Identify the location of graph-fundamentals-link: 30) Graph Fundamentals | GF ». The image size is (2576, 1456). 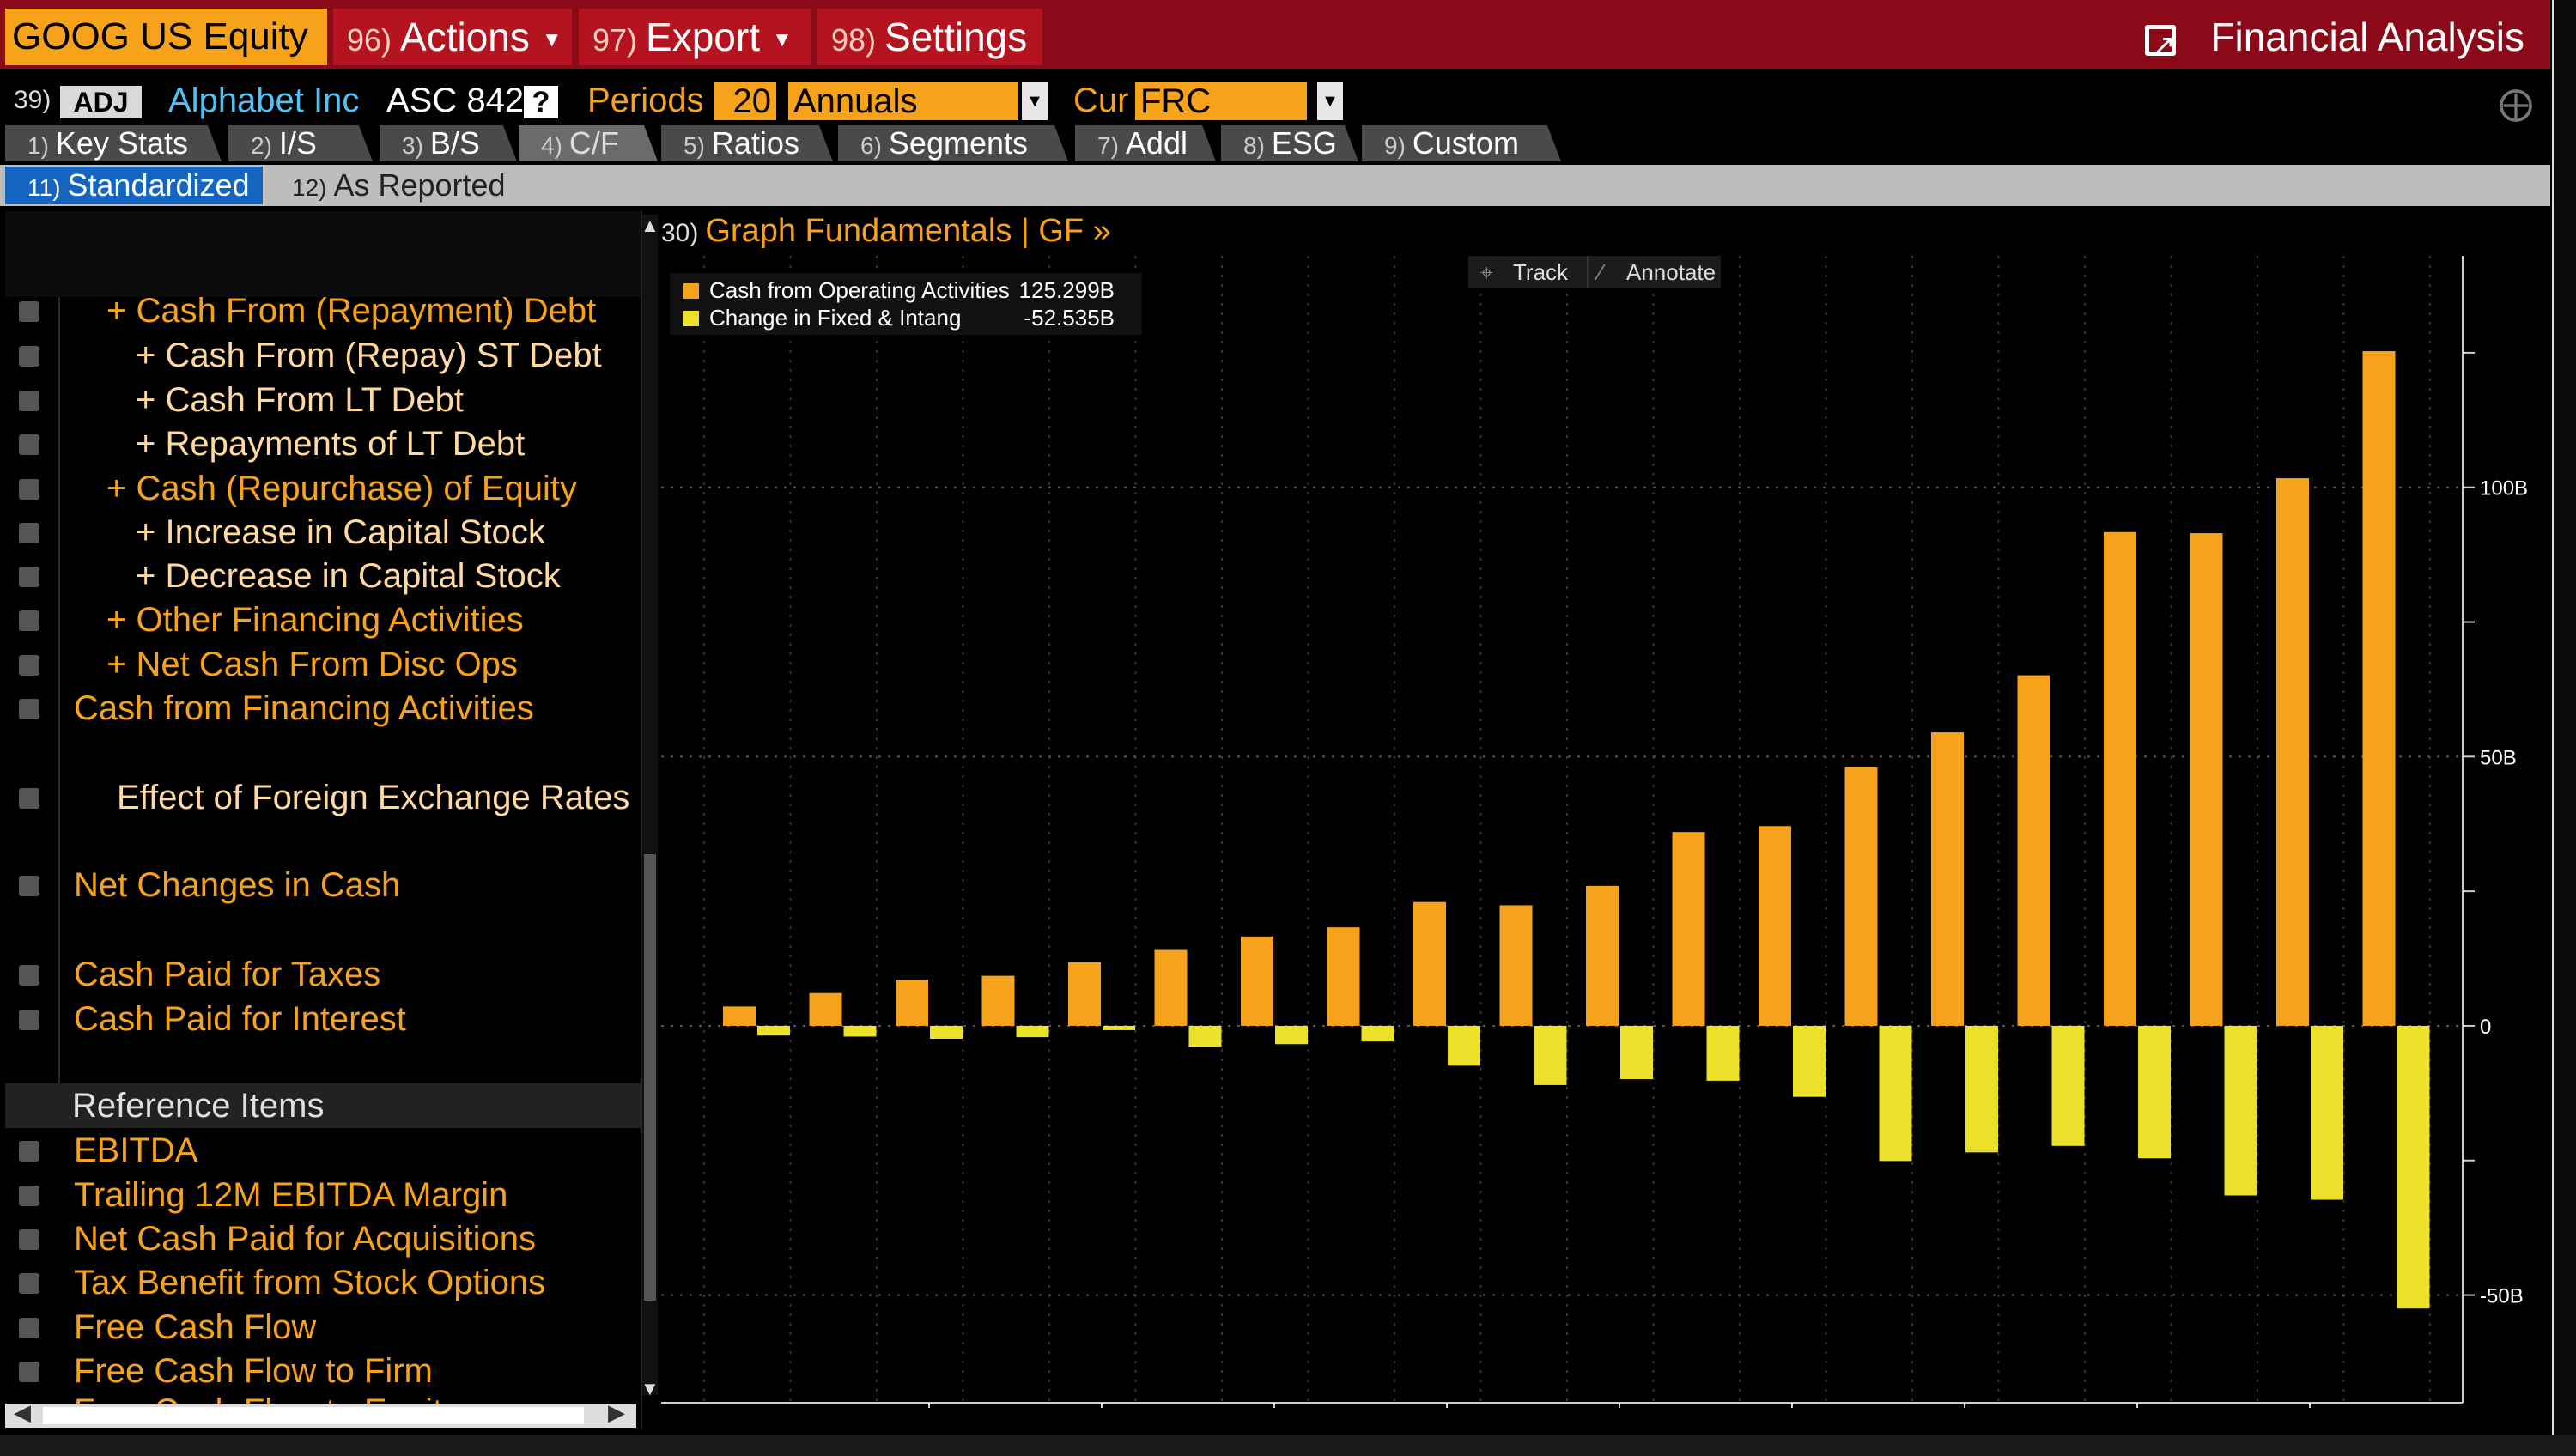
(886, 231).